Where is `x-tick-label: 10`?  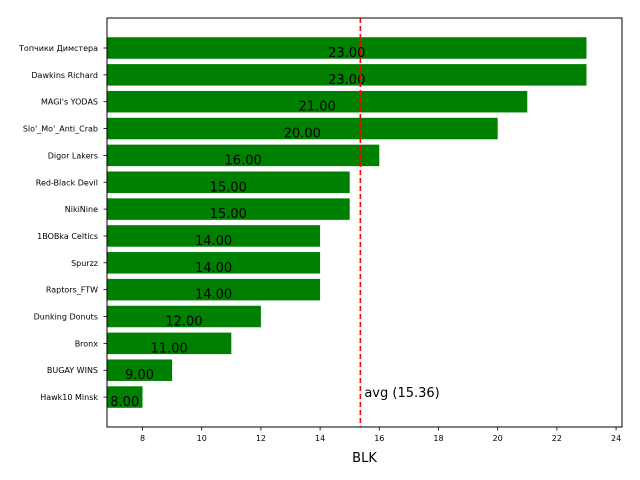 x-tick-label: 10 is located at coordinates (202, 438).